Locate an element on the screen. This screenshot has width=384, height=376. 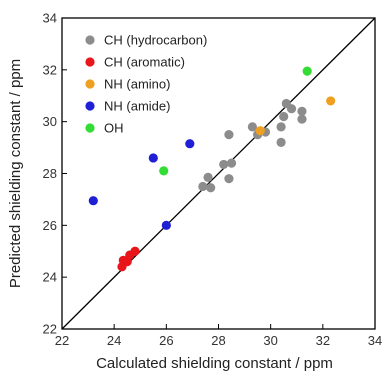
legend-label: CH (hydrocarbon) is located at coordinates (155, 40).